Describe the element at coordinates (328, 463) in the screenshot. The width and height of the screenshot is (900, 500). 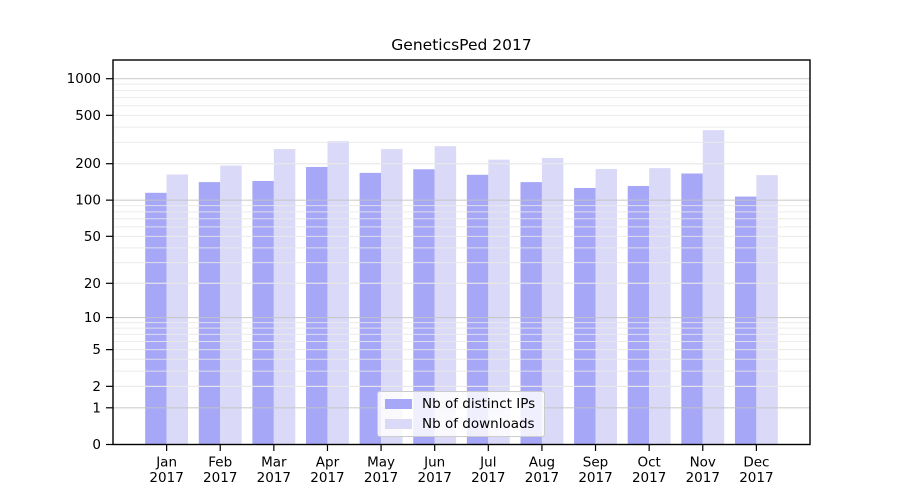
I see `x-axis-tick-label-month: Apr` at that location.